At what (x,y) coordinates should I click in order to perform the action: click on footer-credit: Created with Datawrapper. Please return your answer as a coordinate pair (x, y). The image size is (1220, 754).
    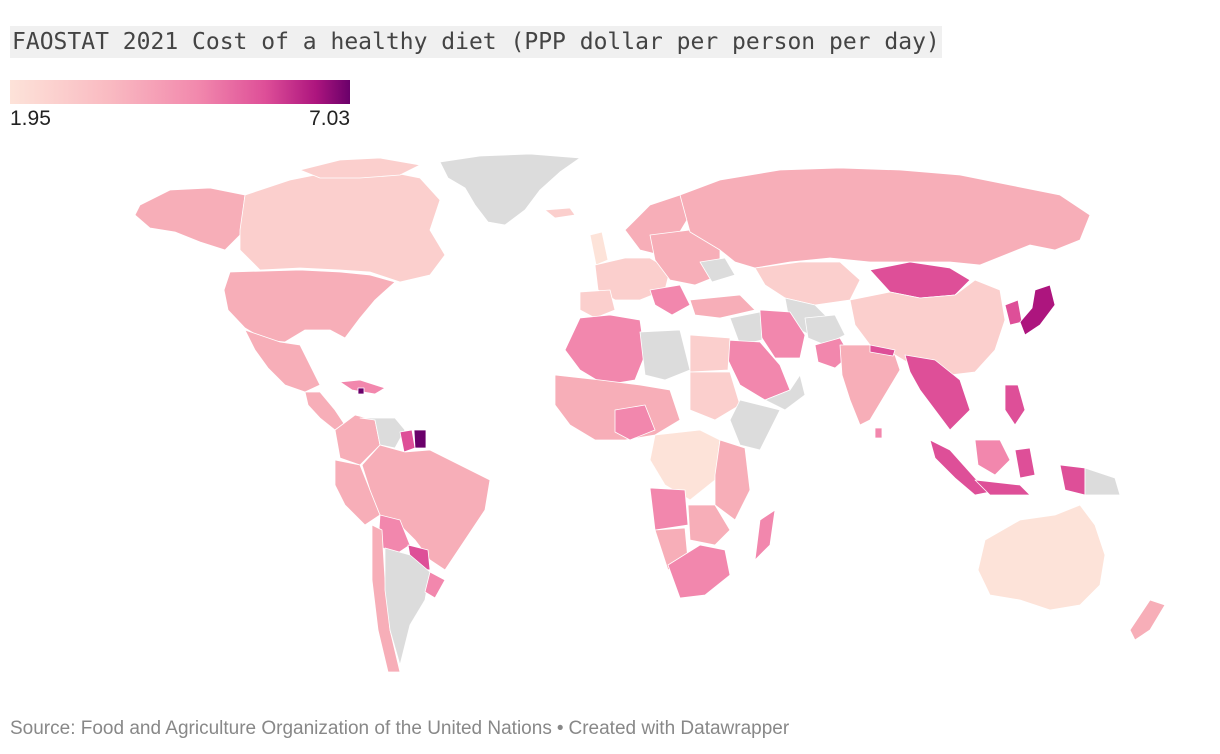
    Looking at the image, I should click on (679, 728).